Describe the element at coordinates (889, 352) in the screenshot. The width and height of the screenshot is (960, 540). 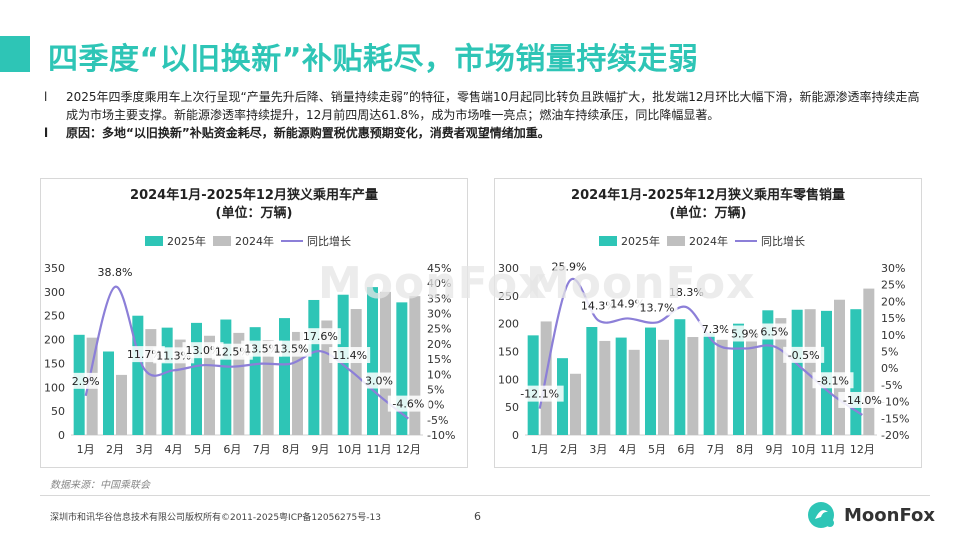
I see `y2-tick-label: 5%` at that location.